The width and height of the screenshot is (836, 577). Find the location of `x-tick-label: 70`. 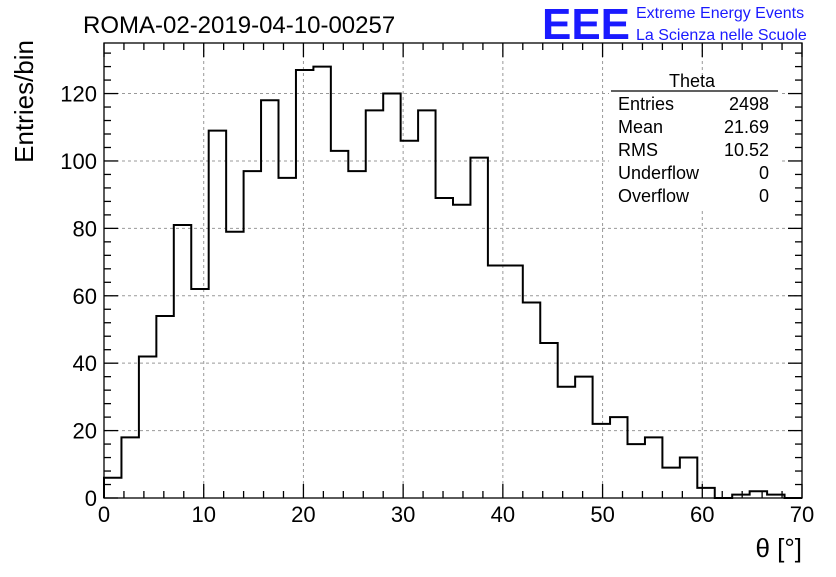

x-tick-label: 70 is located at coordinates (802, 514).